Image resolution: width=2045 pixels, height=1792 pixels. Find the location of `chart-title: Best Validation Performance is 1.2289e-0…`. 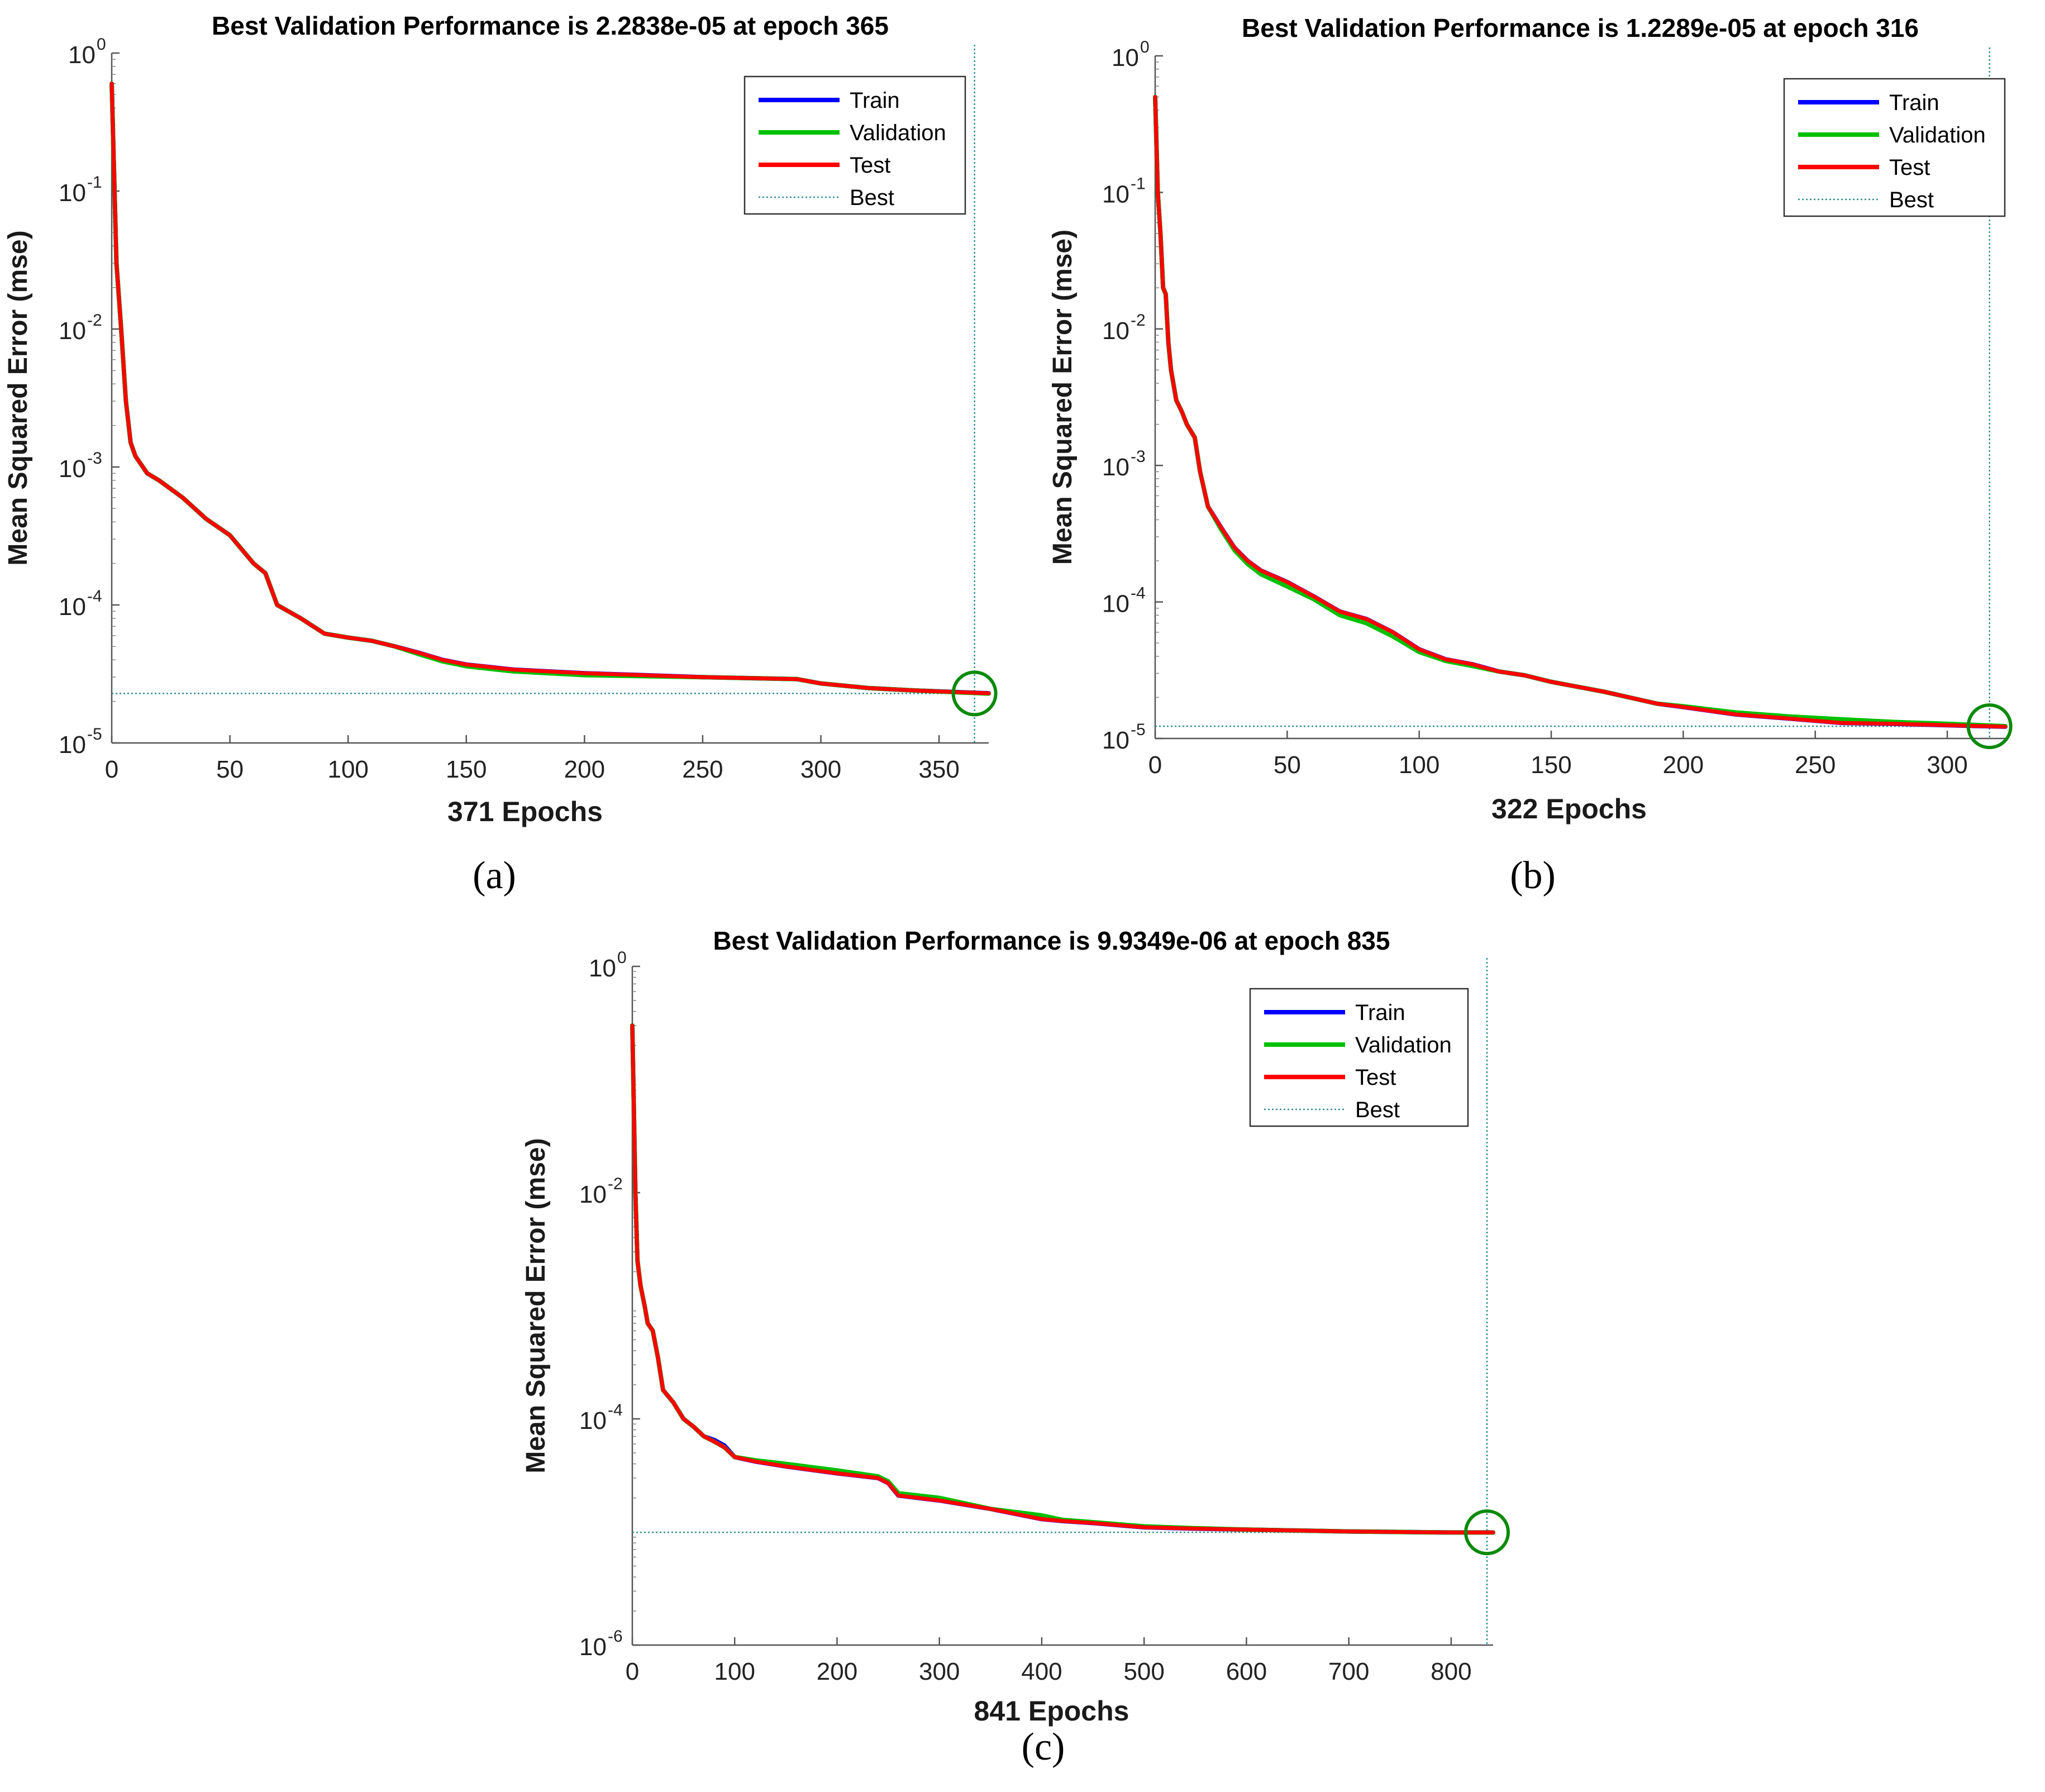

chart-title: Best Validation Performance is 1.2289e-0… is located at coordinates (1580, 27).